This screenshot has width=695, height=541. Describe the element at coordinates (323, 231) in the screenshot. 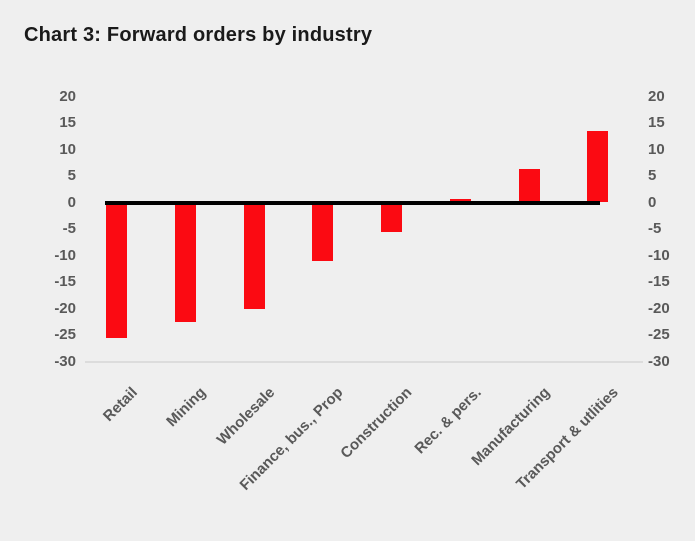

I see `bar-finance-bus-prop` at that location.